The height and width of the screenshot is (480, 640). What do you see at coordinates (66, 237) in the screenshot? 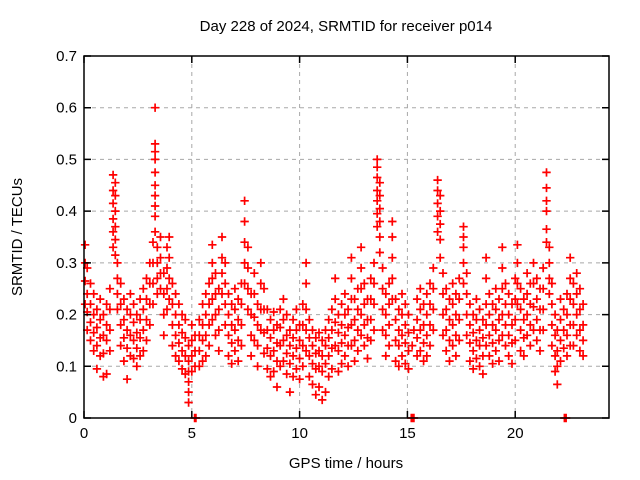
I see `y-tick-labels: 0 0.1 0.2 0.3 0.4 0.5 0.6 0.7` at bounding box center [66, 237].